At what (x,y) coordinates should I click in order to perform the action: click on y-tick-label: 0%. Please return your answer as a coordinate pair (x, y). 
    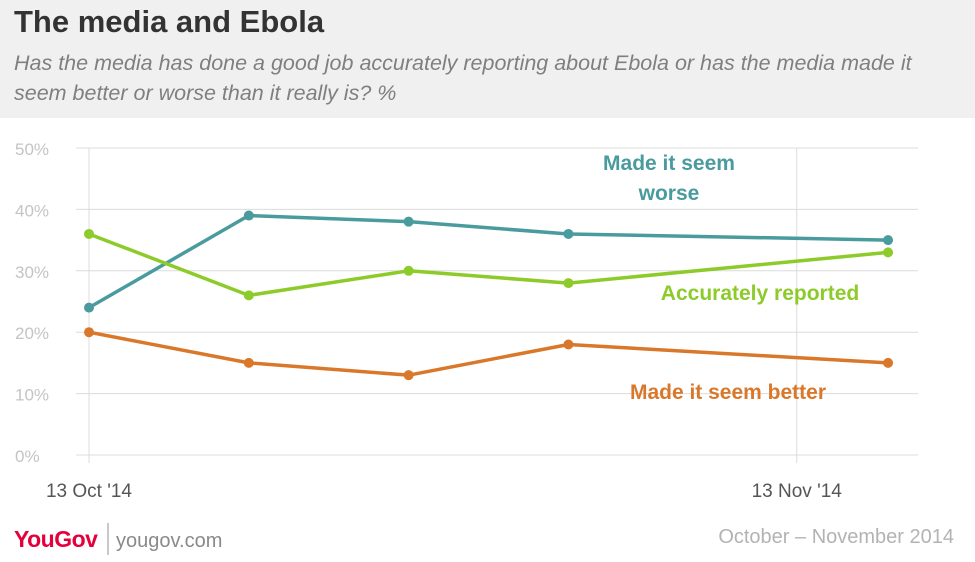
    Looking at the image, I should click on (27, 456).